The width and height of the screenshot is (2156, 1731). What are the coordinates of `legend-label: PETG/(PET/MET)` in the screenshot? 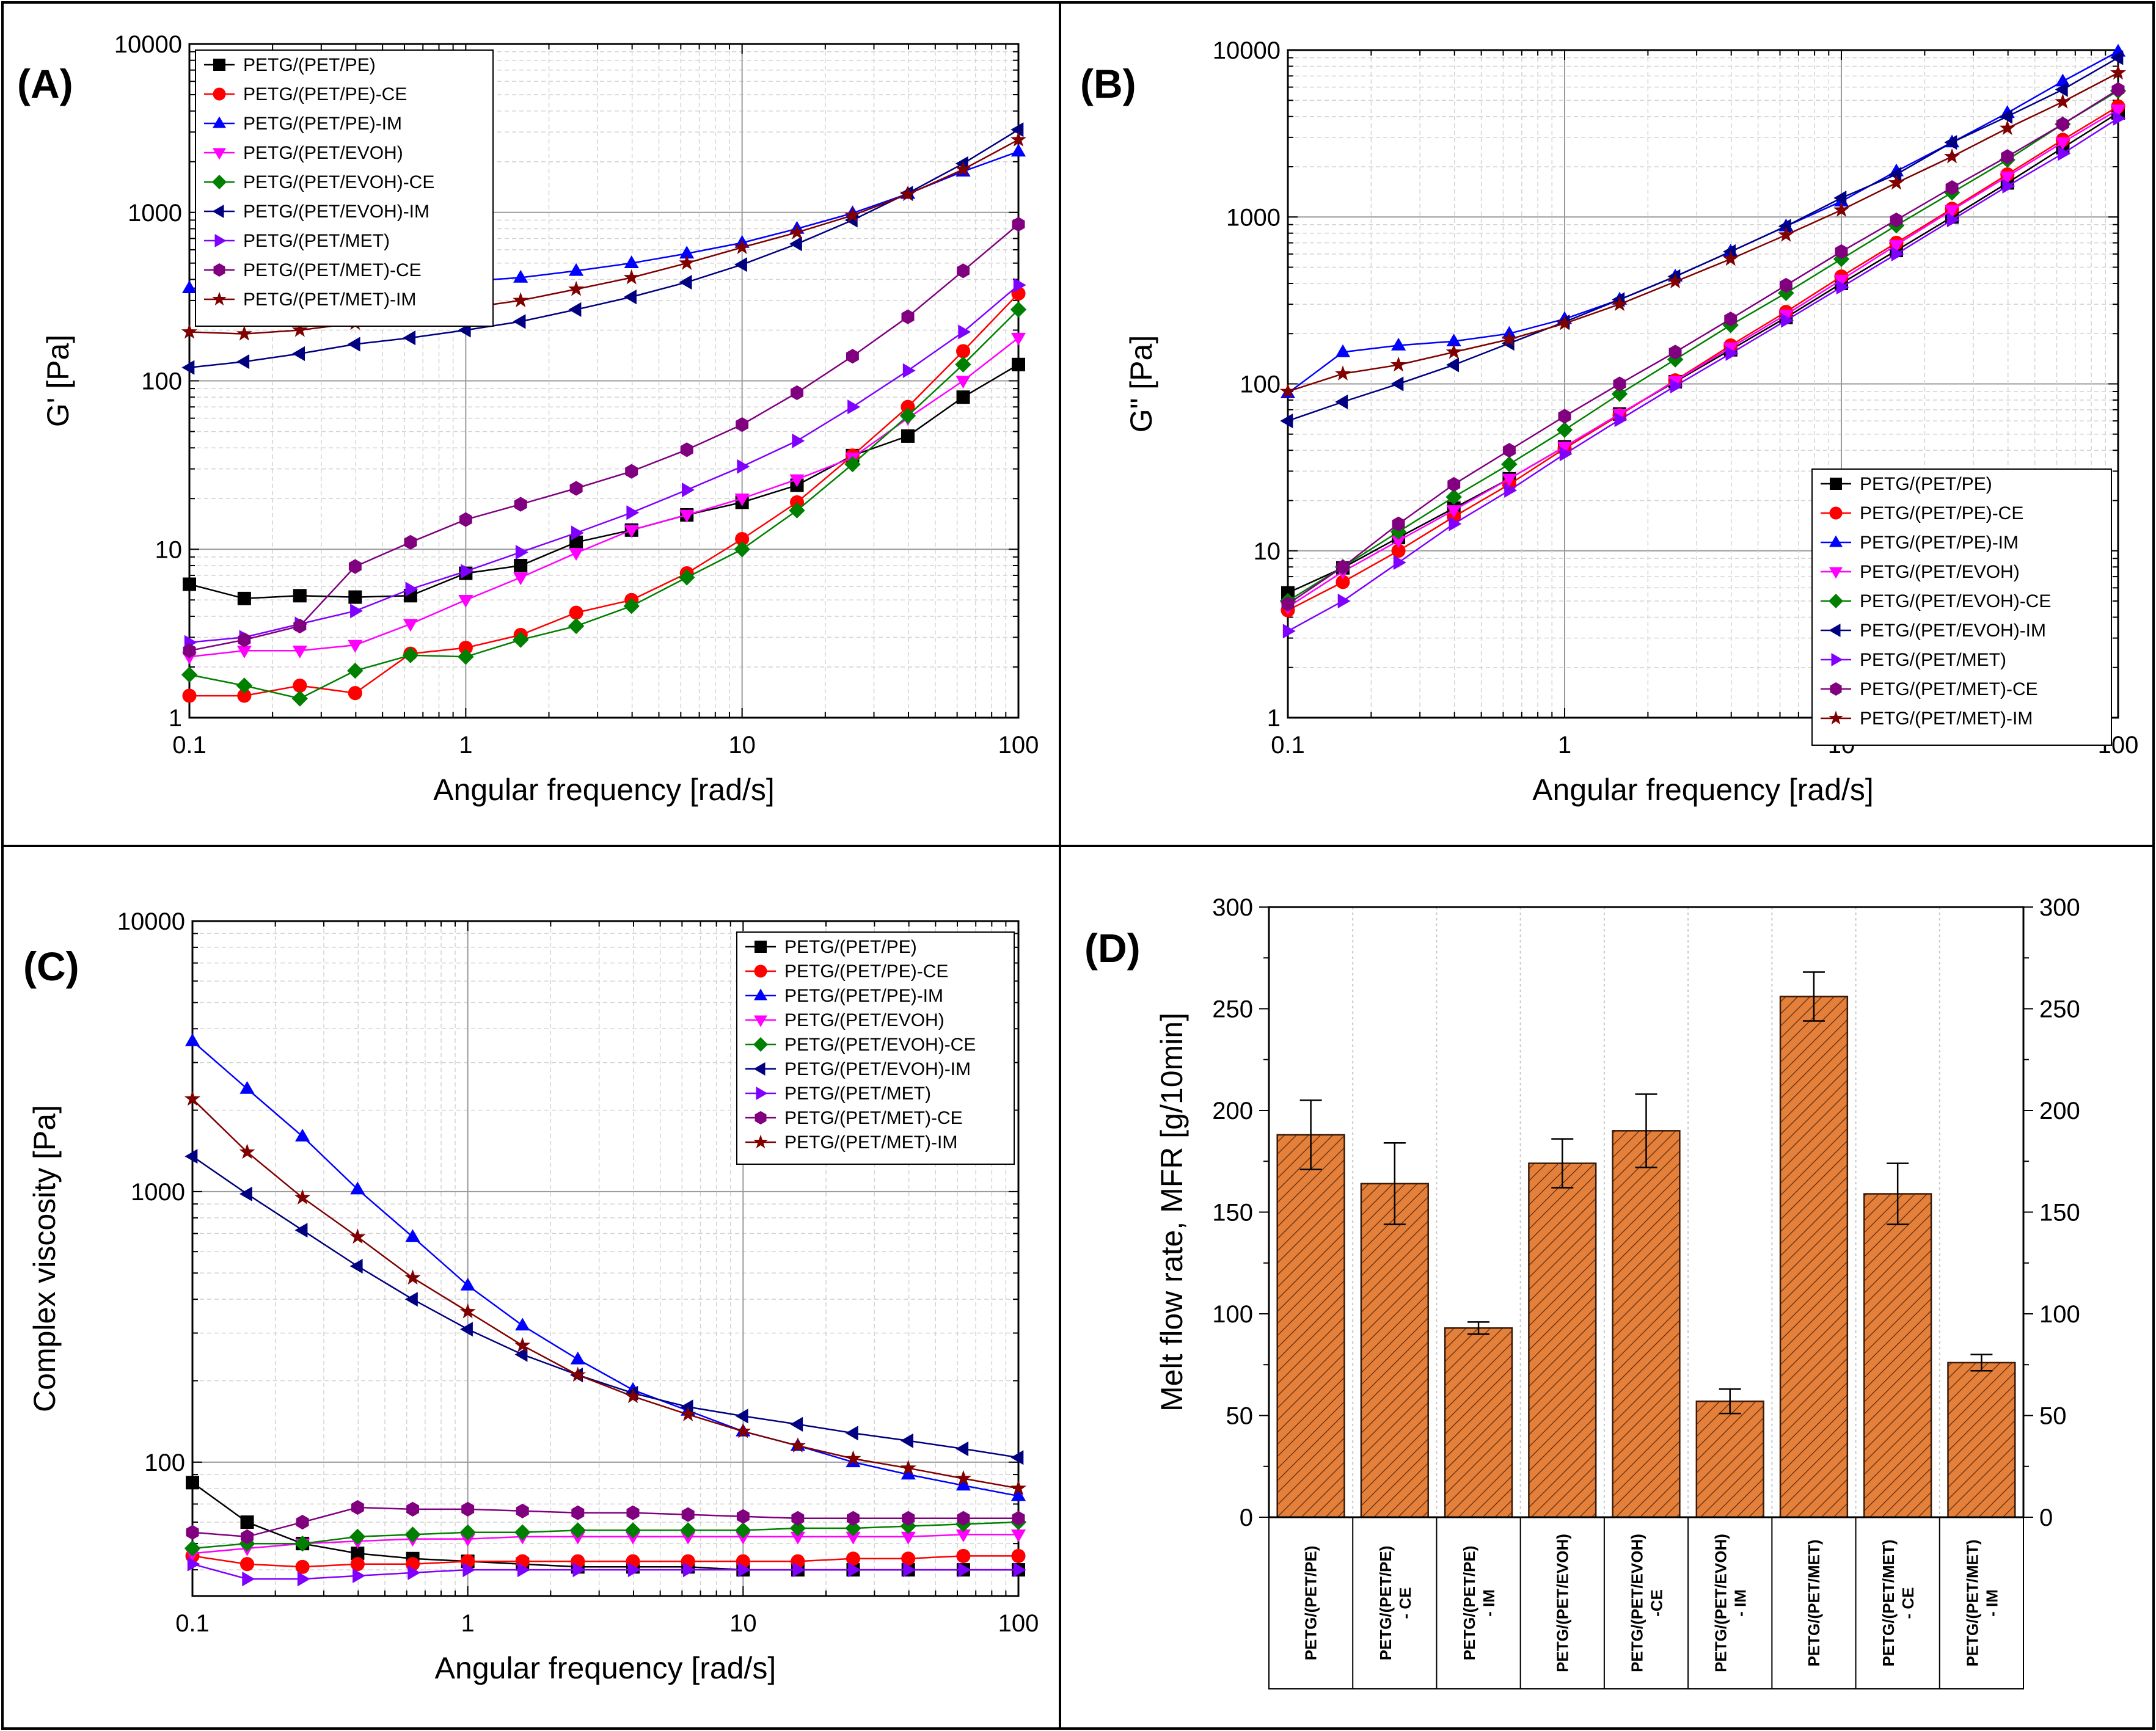 It's located at (857, 1094).